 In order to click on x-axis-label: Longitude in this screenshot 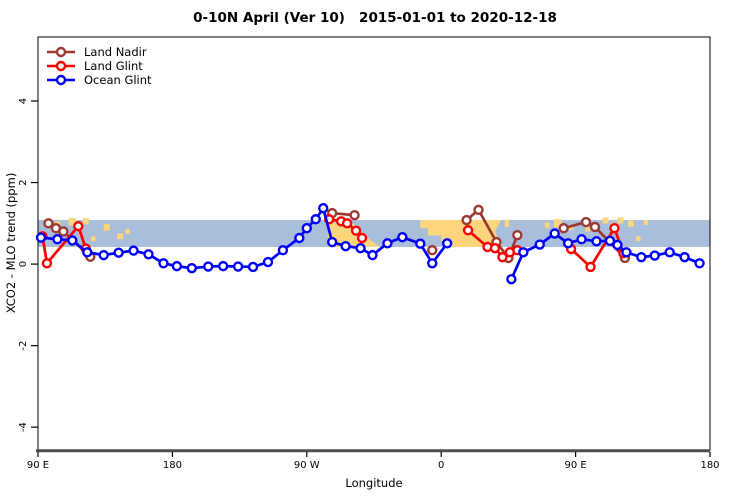, I will do `click(374, 483)`.